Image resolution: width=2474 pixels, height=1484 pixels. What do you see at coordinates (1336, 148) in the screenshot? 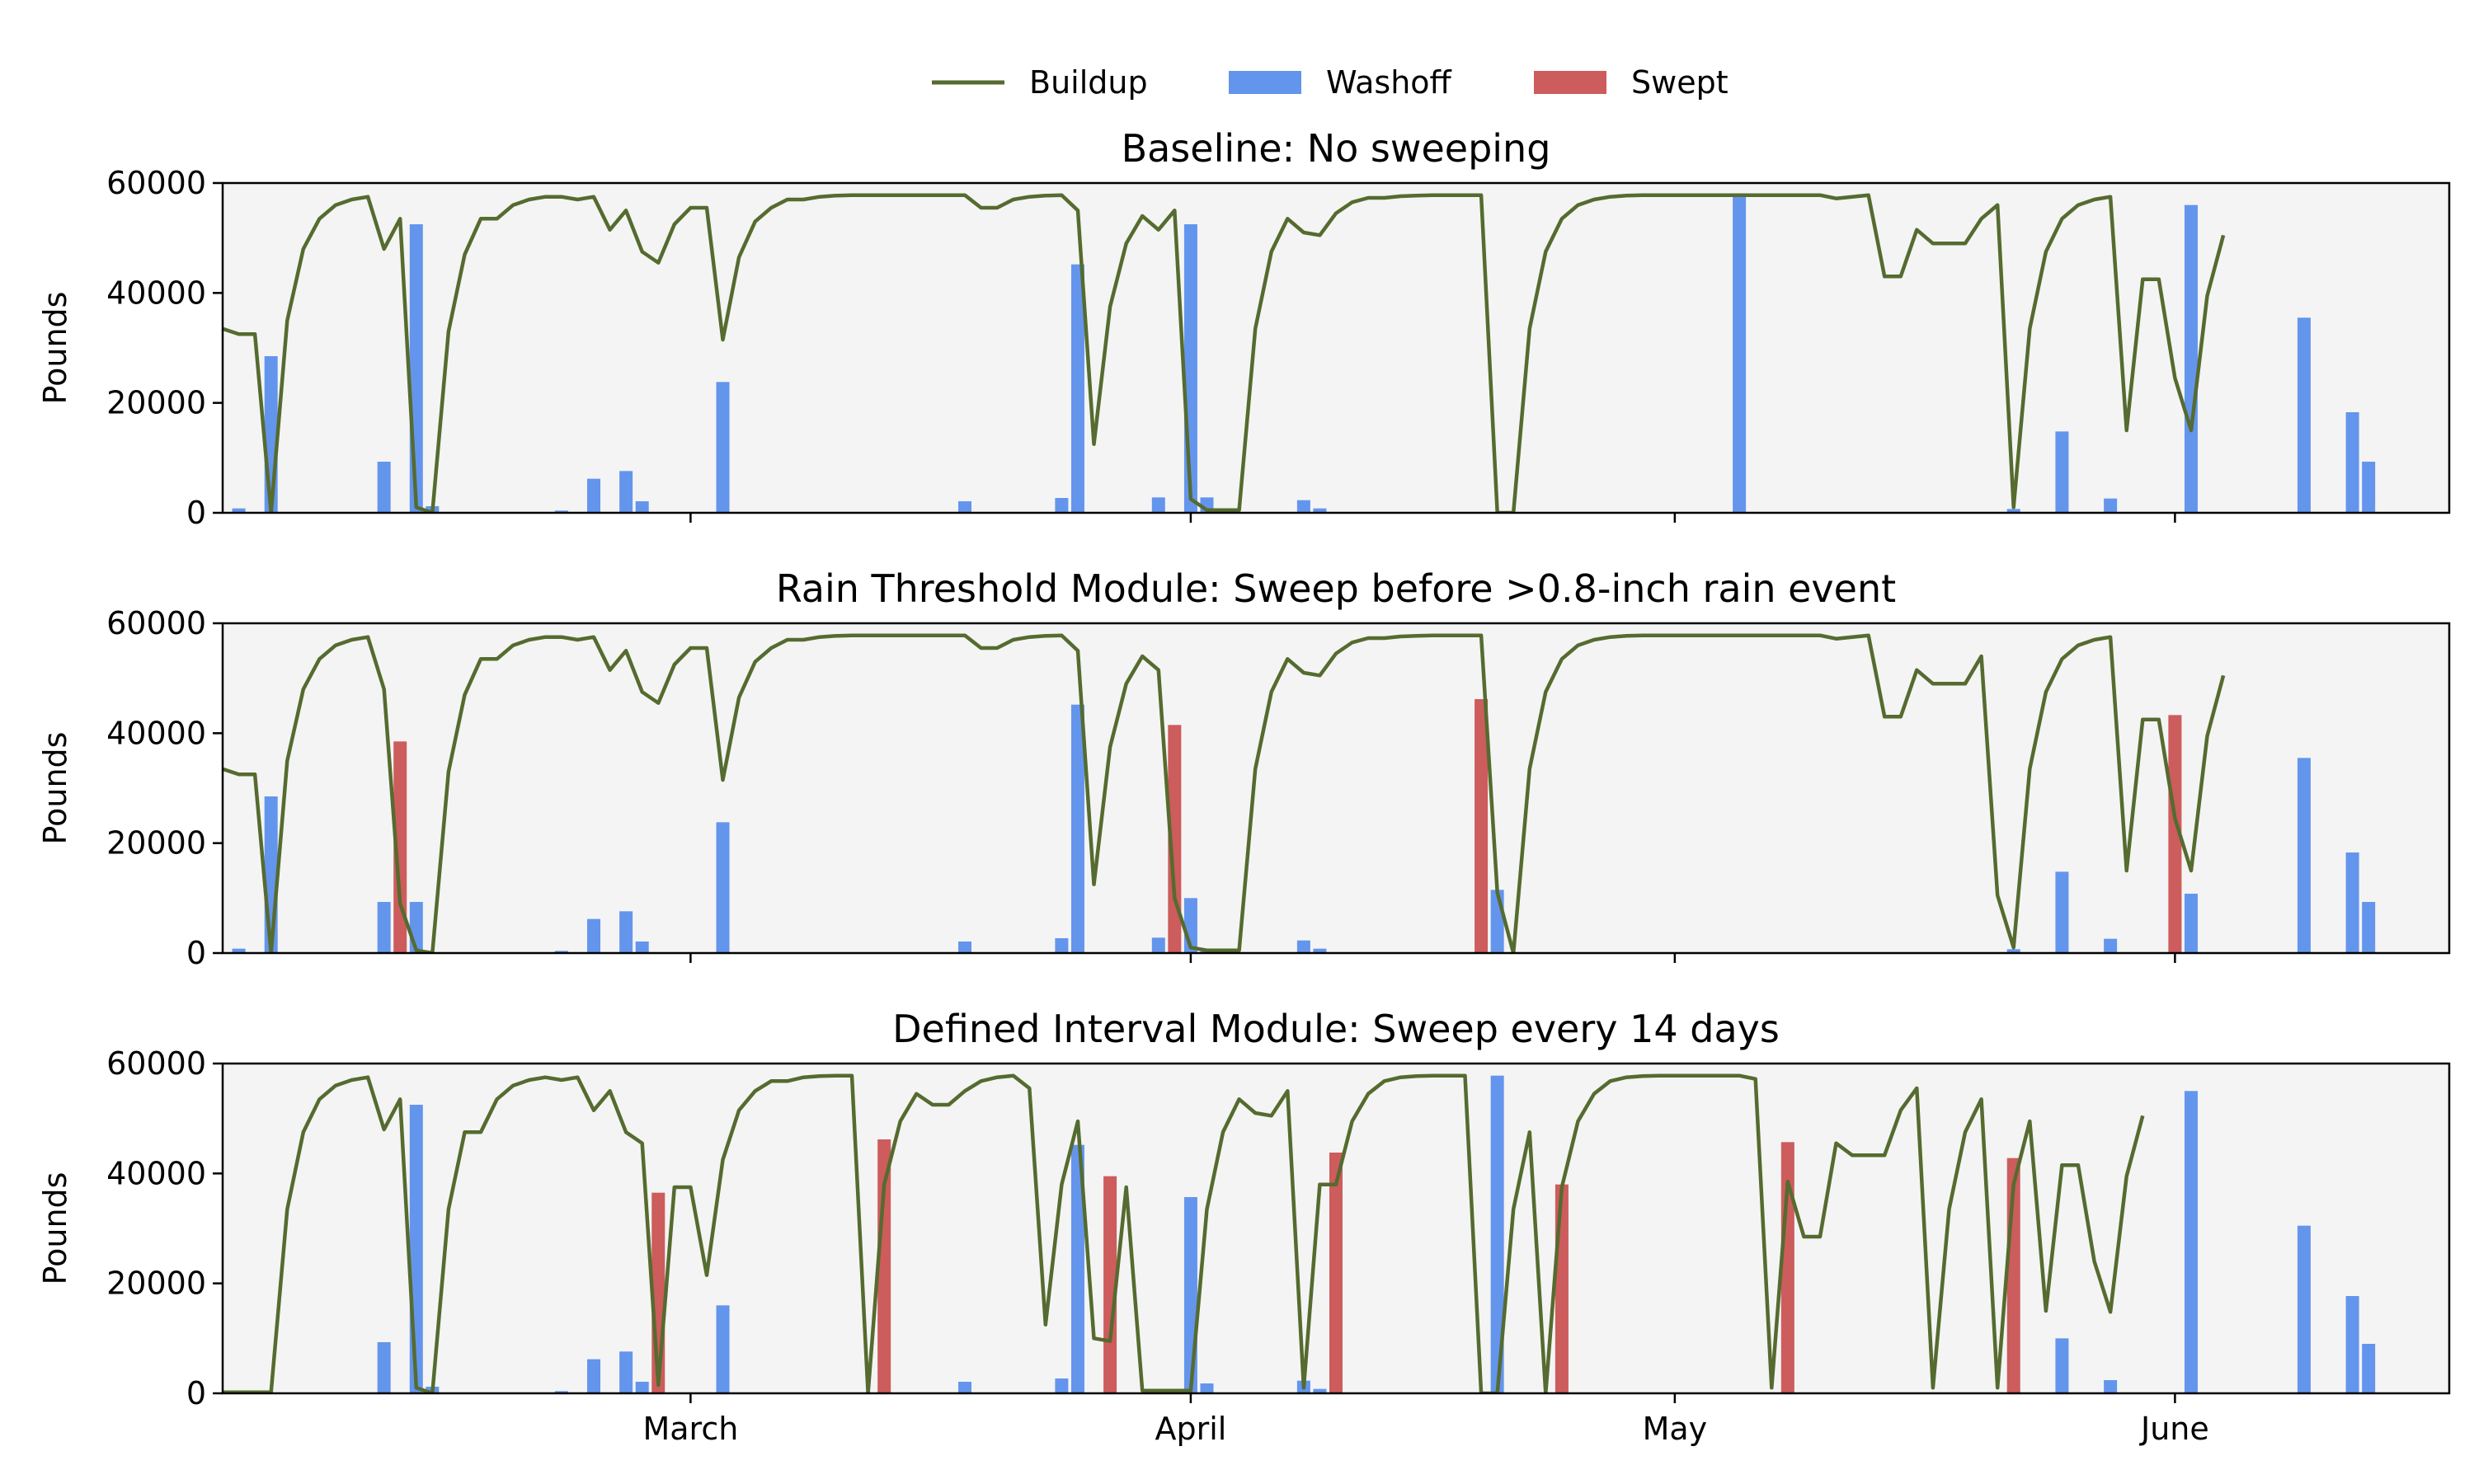
I see `panel-title: Baseline: No sweeping` at bounding box center [1336, 148].